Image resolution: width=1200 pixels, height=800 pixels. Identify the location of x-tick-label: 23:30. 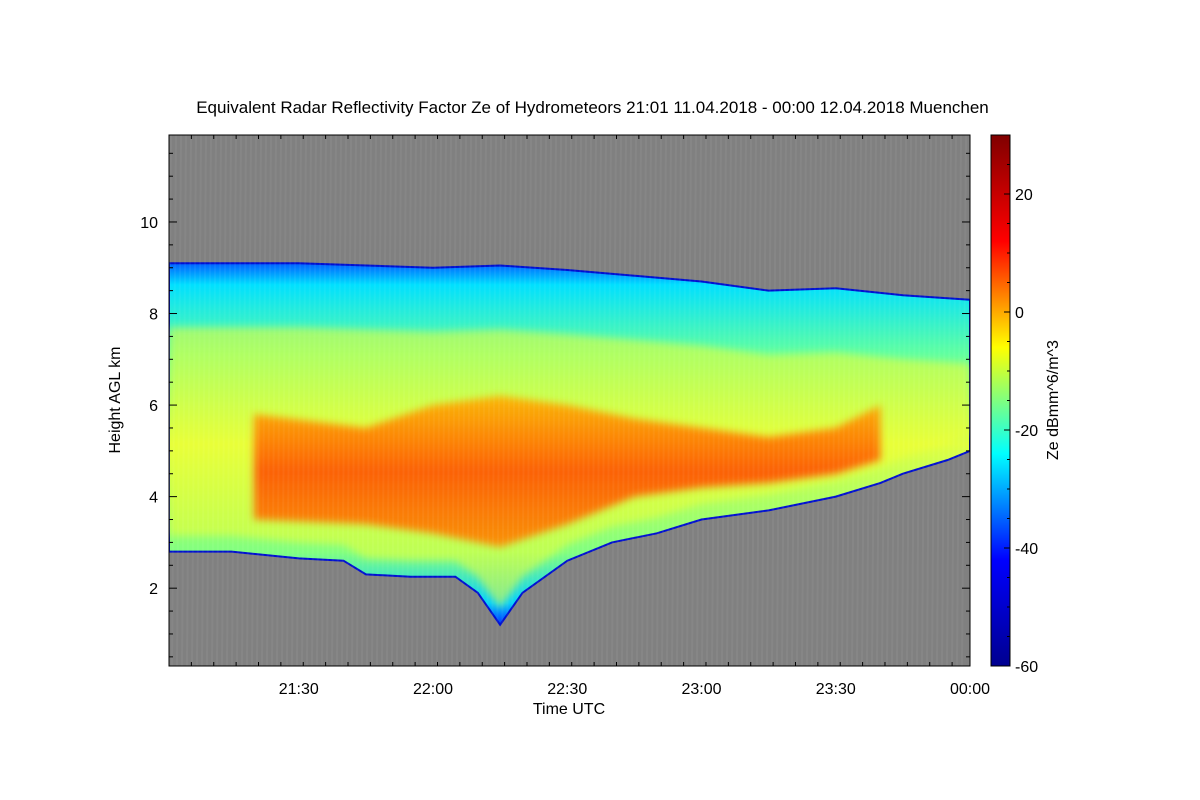
(836, 689).